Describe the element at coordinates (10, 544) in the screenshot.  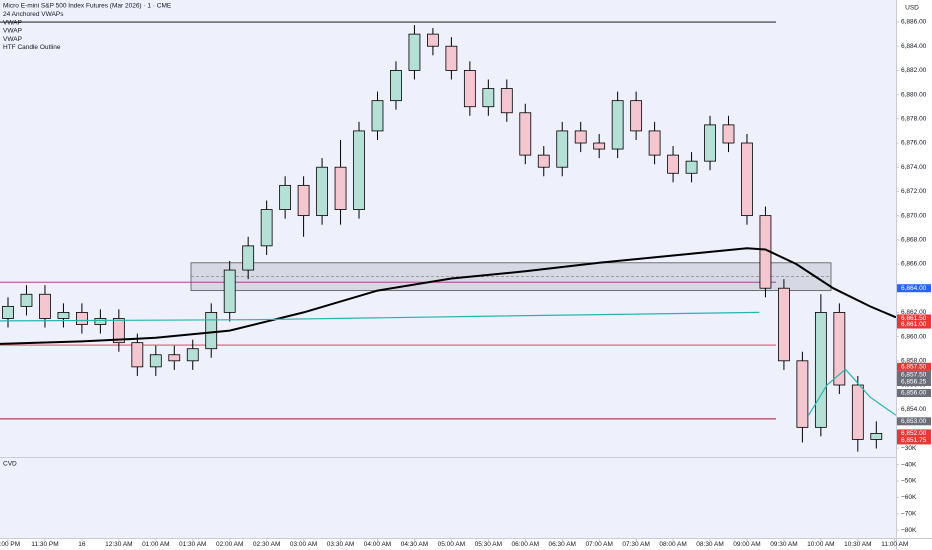
I see `x-tick-label: 1:00 PM` at that location.